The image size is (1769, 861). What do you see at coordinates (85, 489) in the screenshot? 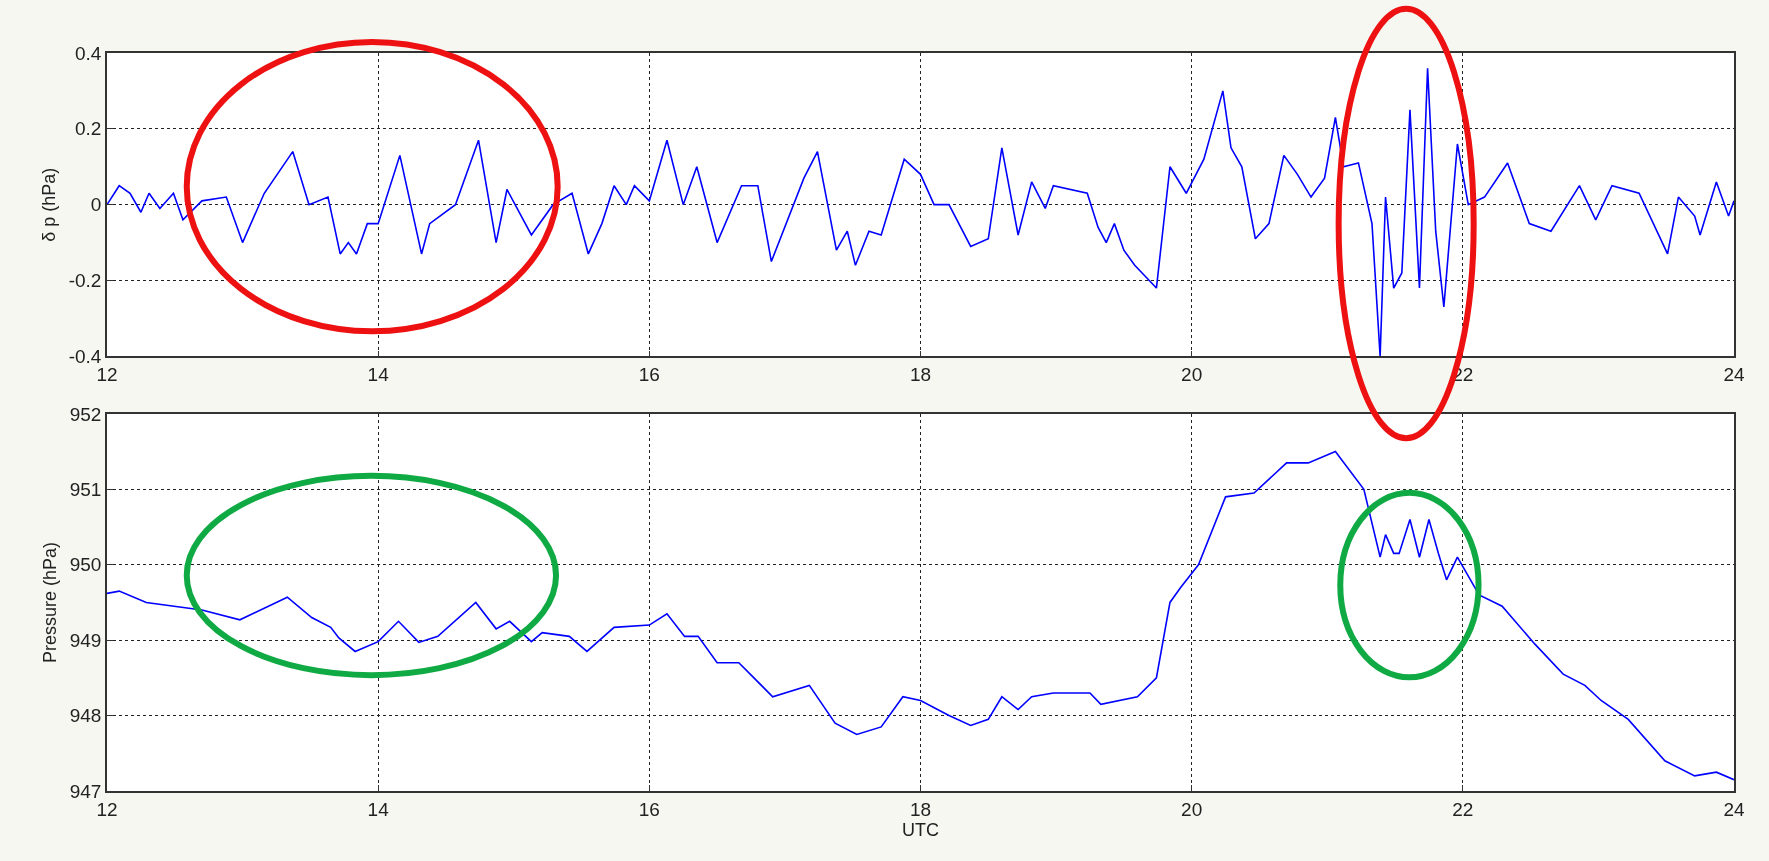
I see `y-tick-label: 951` at bounding box center [85, 489].